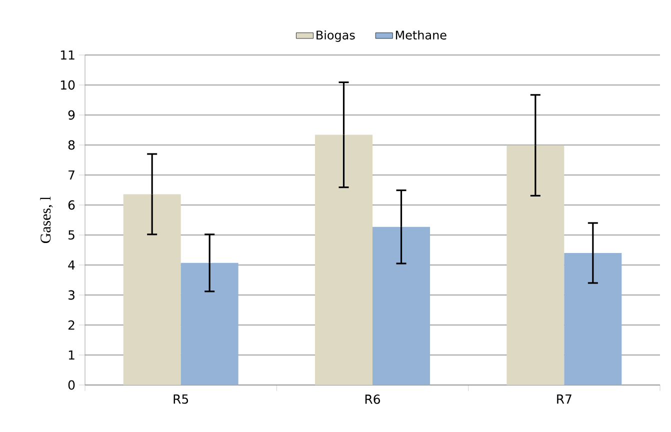 The height and width of the screenshot is (432, 671). I want to click on y-tick-label: 3, so click(71, 295).